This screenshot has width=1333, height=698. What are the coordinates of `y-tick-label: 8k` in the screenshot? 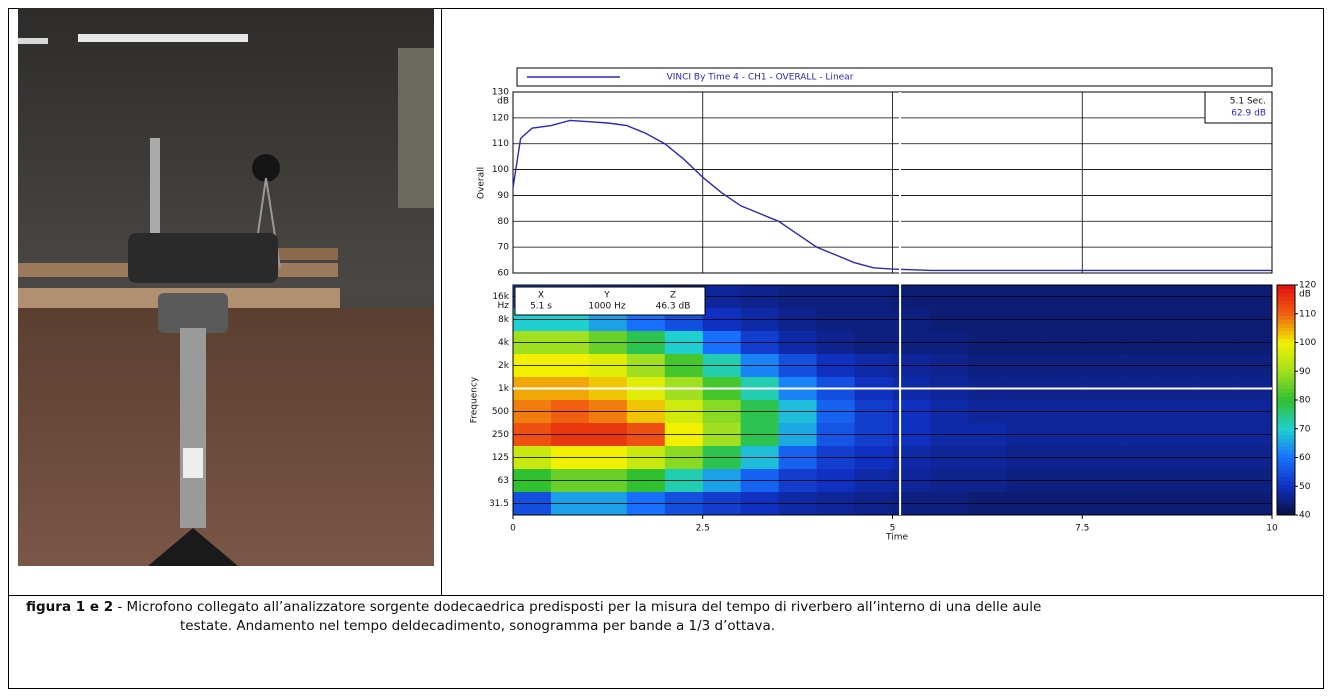 It's located at (504, 320).